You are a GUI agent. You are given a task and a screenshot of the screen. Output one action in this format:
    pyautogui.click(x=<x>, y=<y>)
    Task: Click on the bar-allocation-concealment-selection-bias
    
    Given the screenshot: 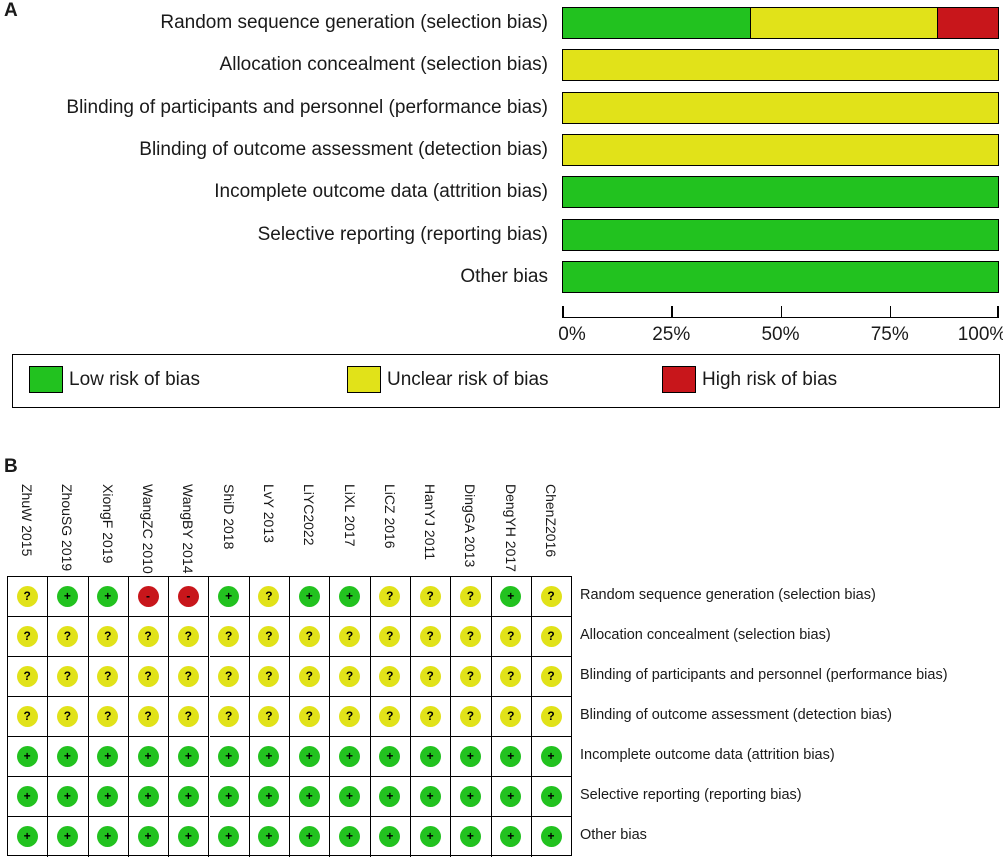 What is the action you would take?
    pyautogui.click(x=780, y=65)
    